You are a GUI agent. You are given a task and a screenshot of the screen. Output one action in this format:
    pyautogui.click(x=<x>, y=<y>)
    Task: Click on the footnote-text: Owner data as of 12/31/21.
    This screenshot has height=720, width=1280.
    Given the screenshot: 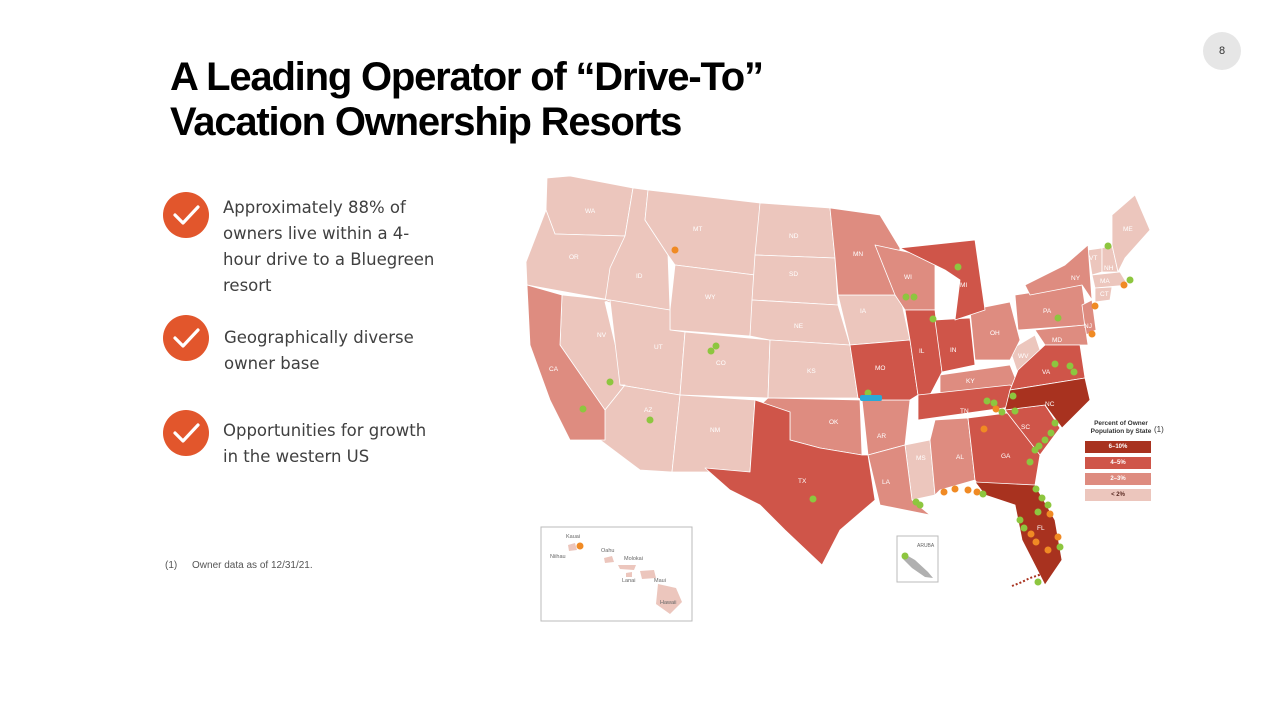 What is the action you would take?
    pyautogui.click(x=252, y=565)
    